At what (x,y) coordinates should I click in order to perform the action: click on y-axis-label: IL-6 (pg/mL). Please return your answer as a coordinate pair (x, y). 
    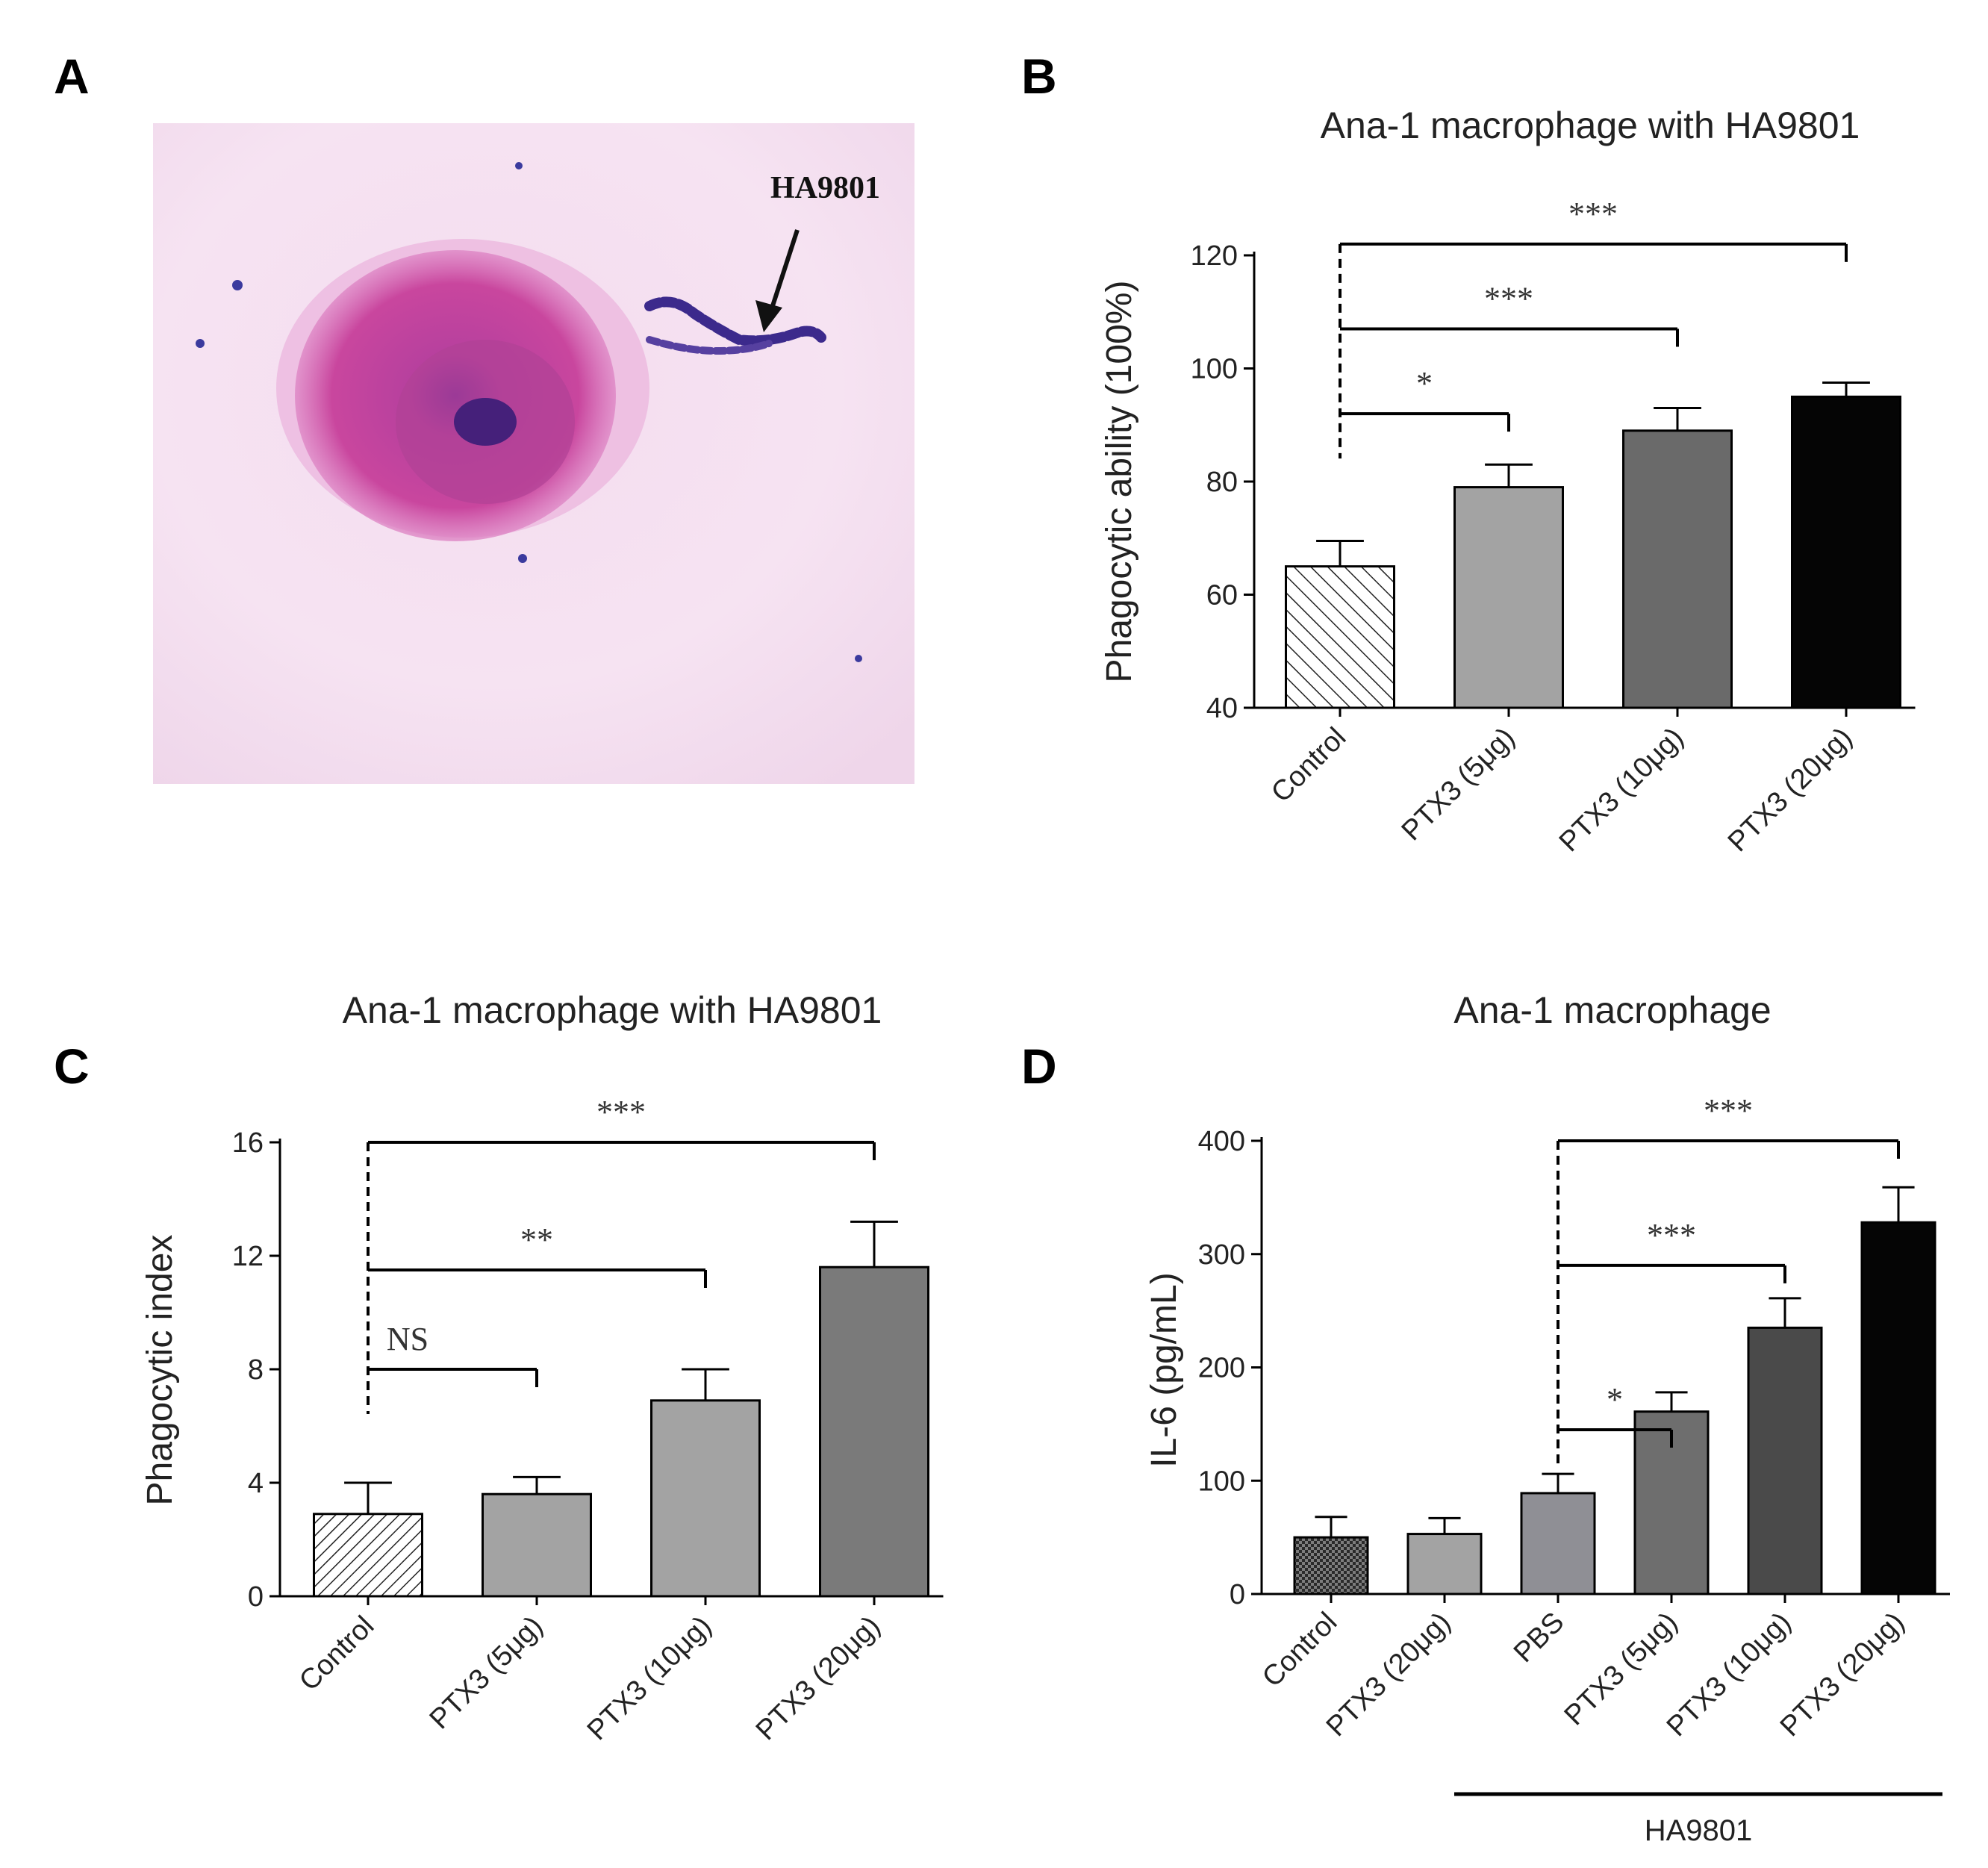
    Looking at the image, I should click on (1164, 1369).